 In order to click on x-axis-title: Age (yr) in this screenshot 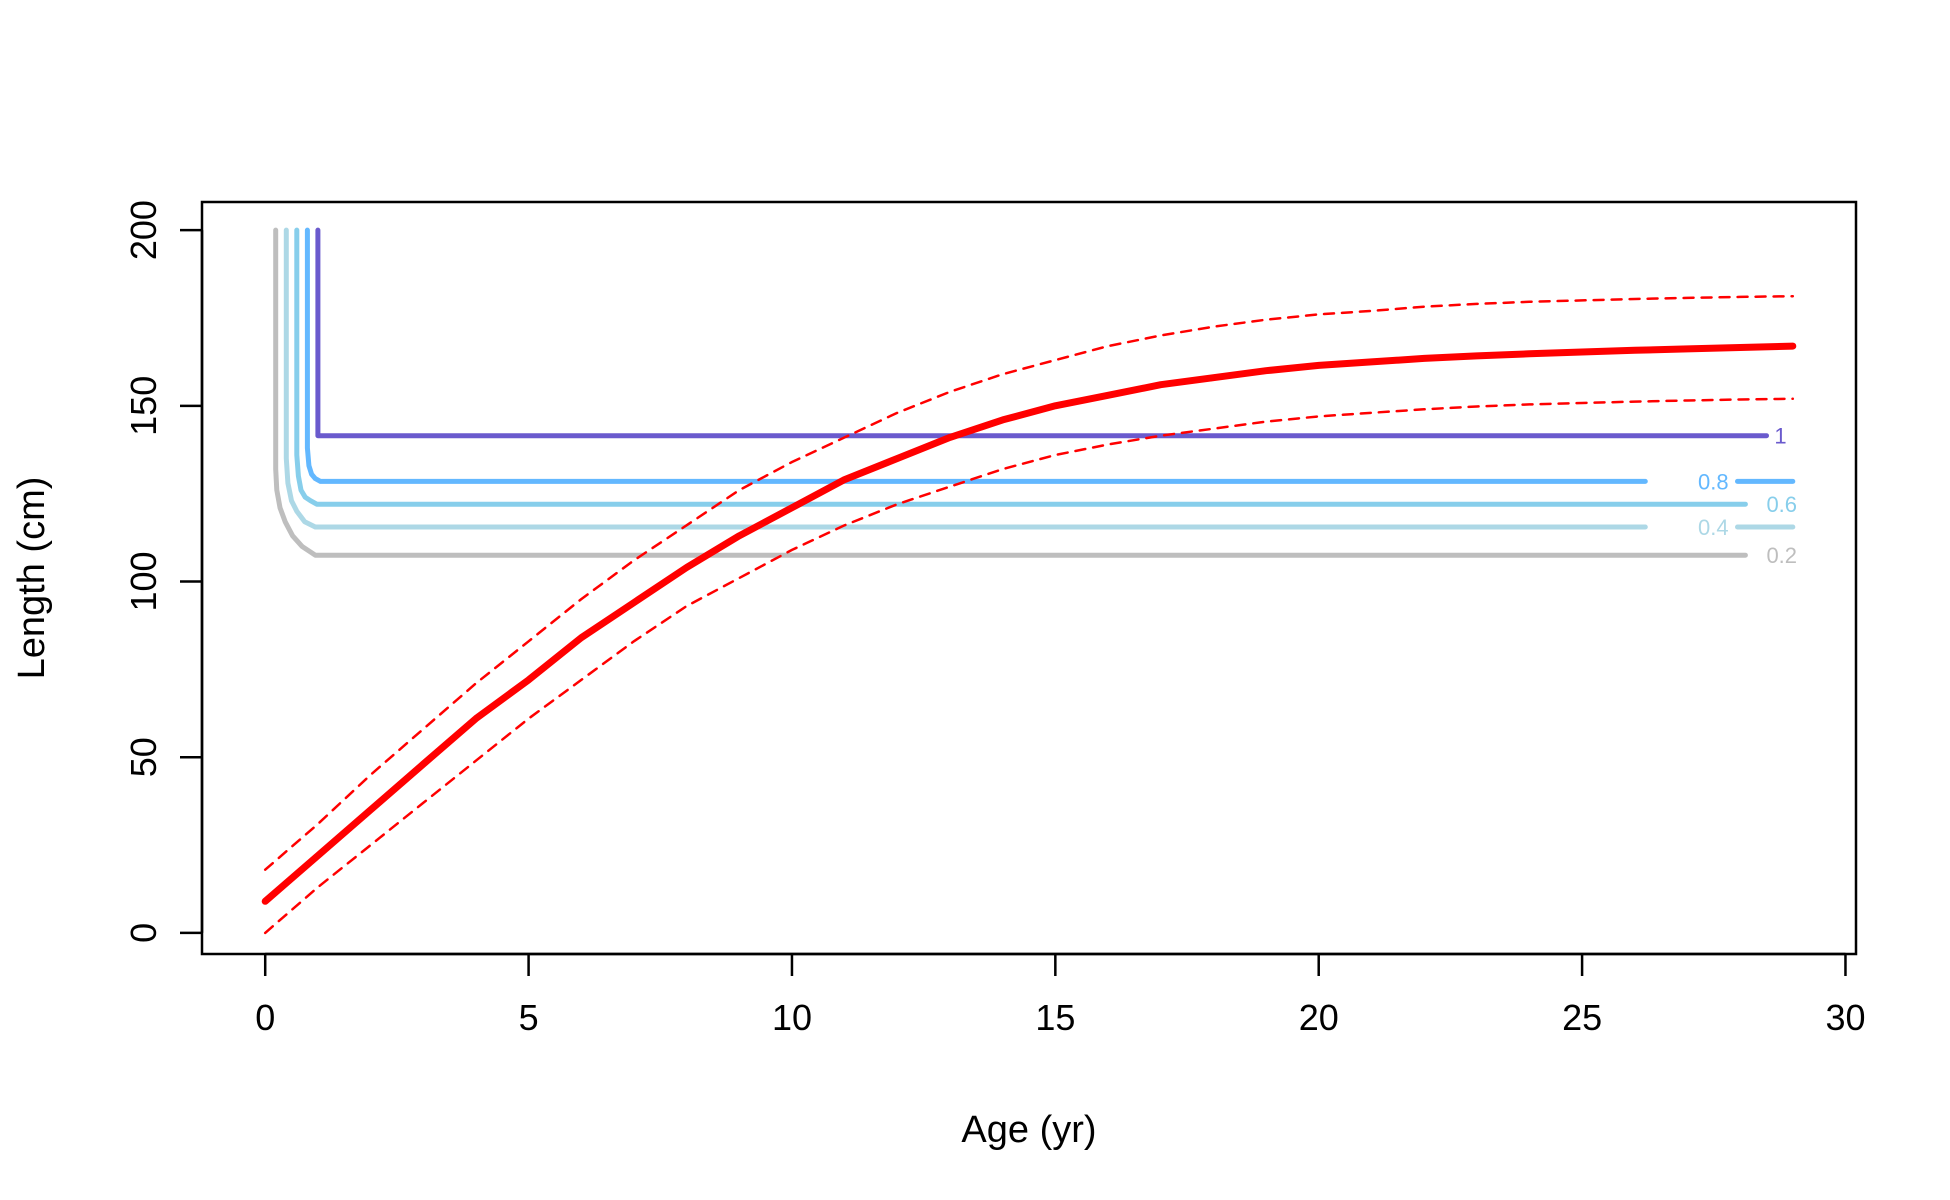, I will do `click(1028, 1130)`.